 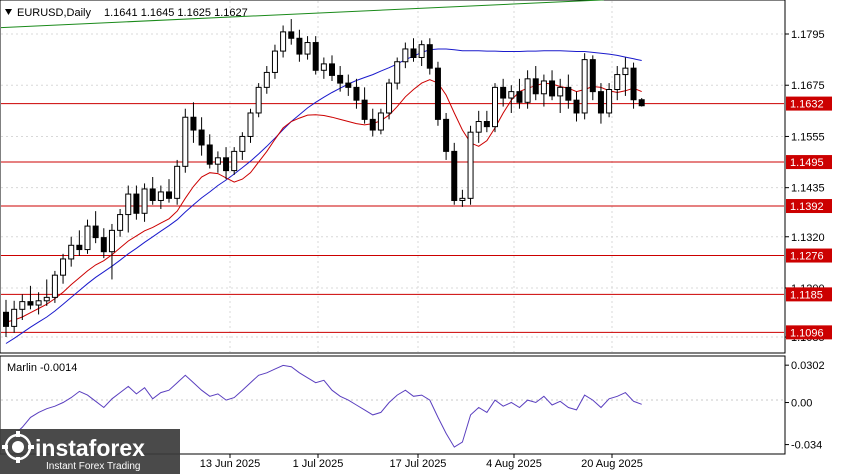 I want to click on green-moving-average, so click(x=302, y=14).